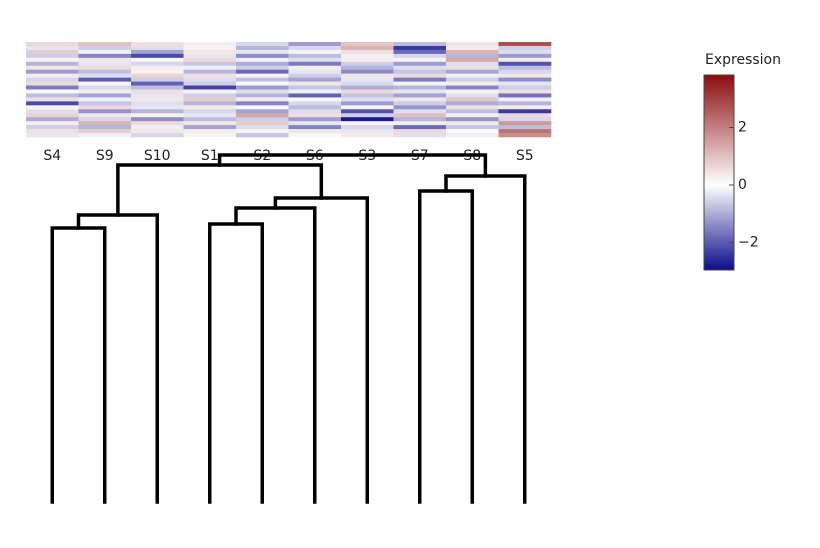  I want to click on colorbar-tick-label: 0, so click(742, 185).